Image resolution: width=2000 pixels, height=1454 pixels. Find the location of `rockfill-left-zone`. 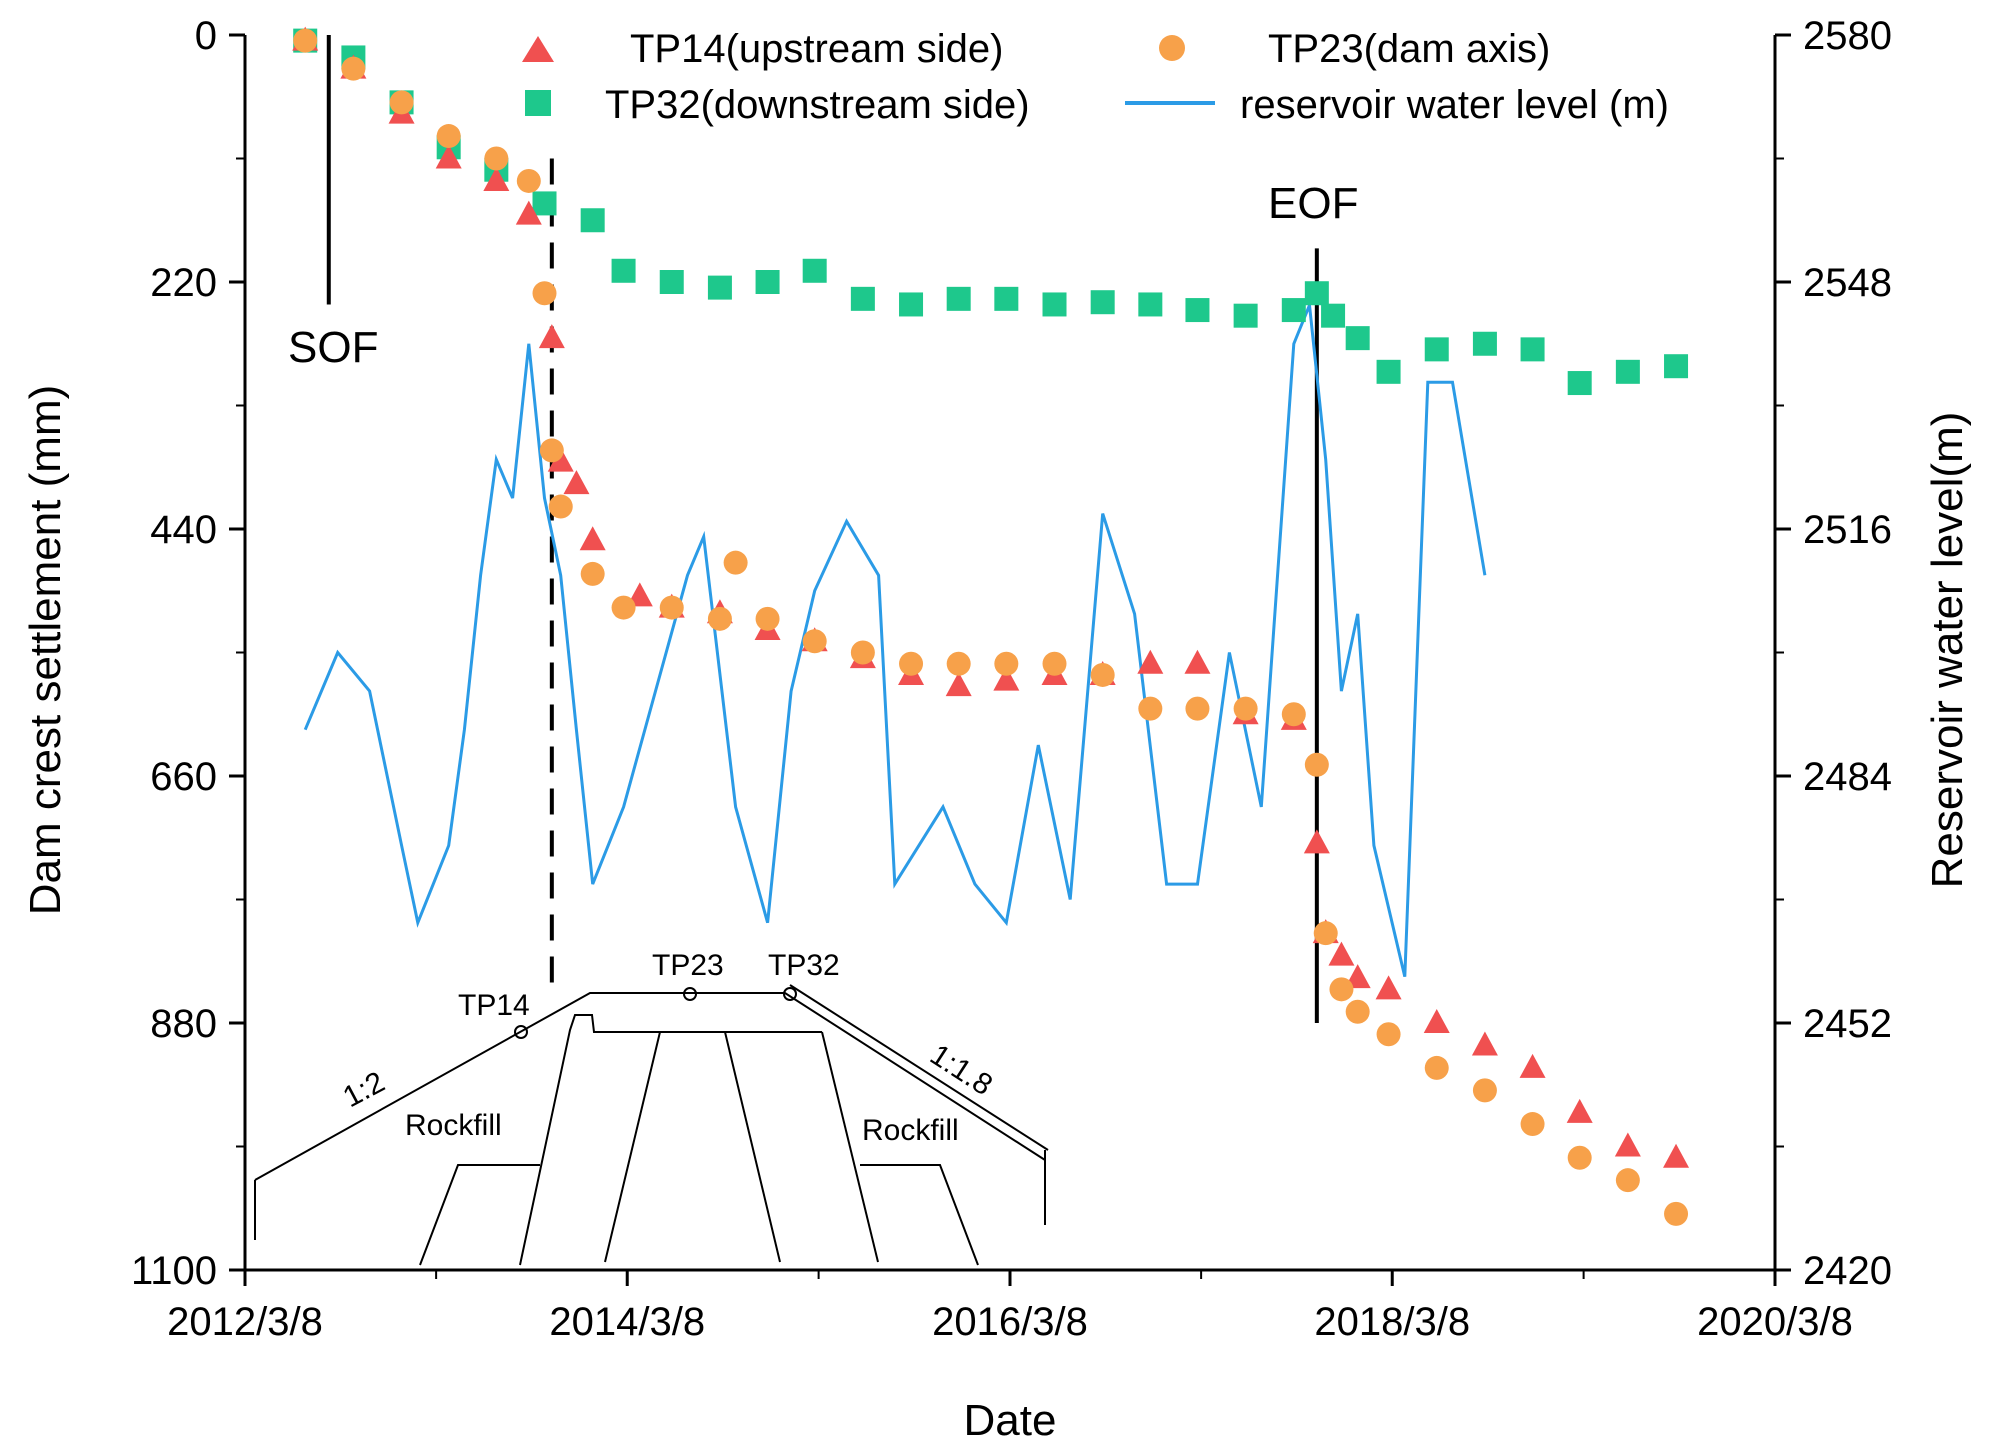

rockfill-left-zone is located at coordinates (479, 1215).